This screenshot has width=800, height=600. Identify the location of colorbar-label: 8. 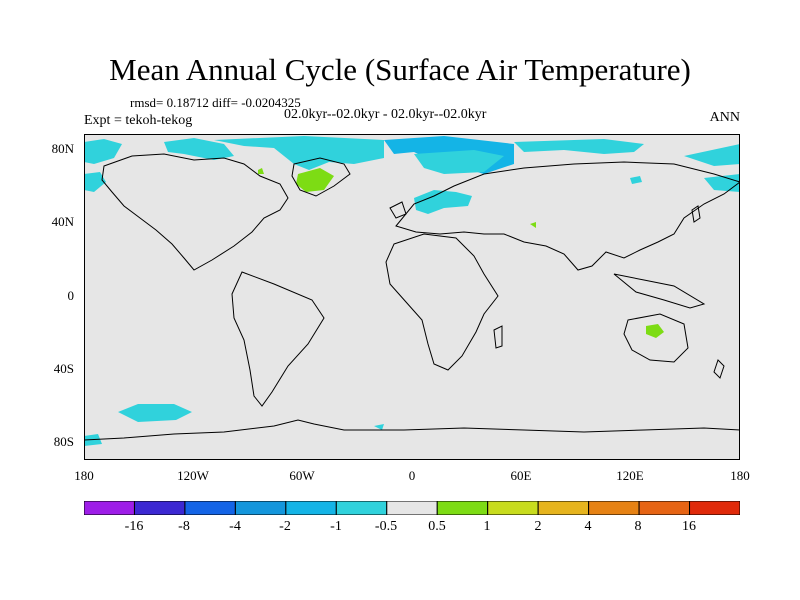
(638, 526).